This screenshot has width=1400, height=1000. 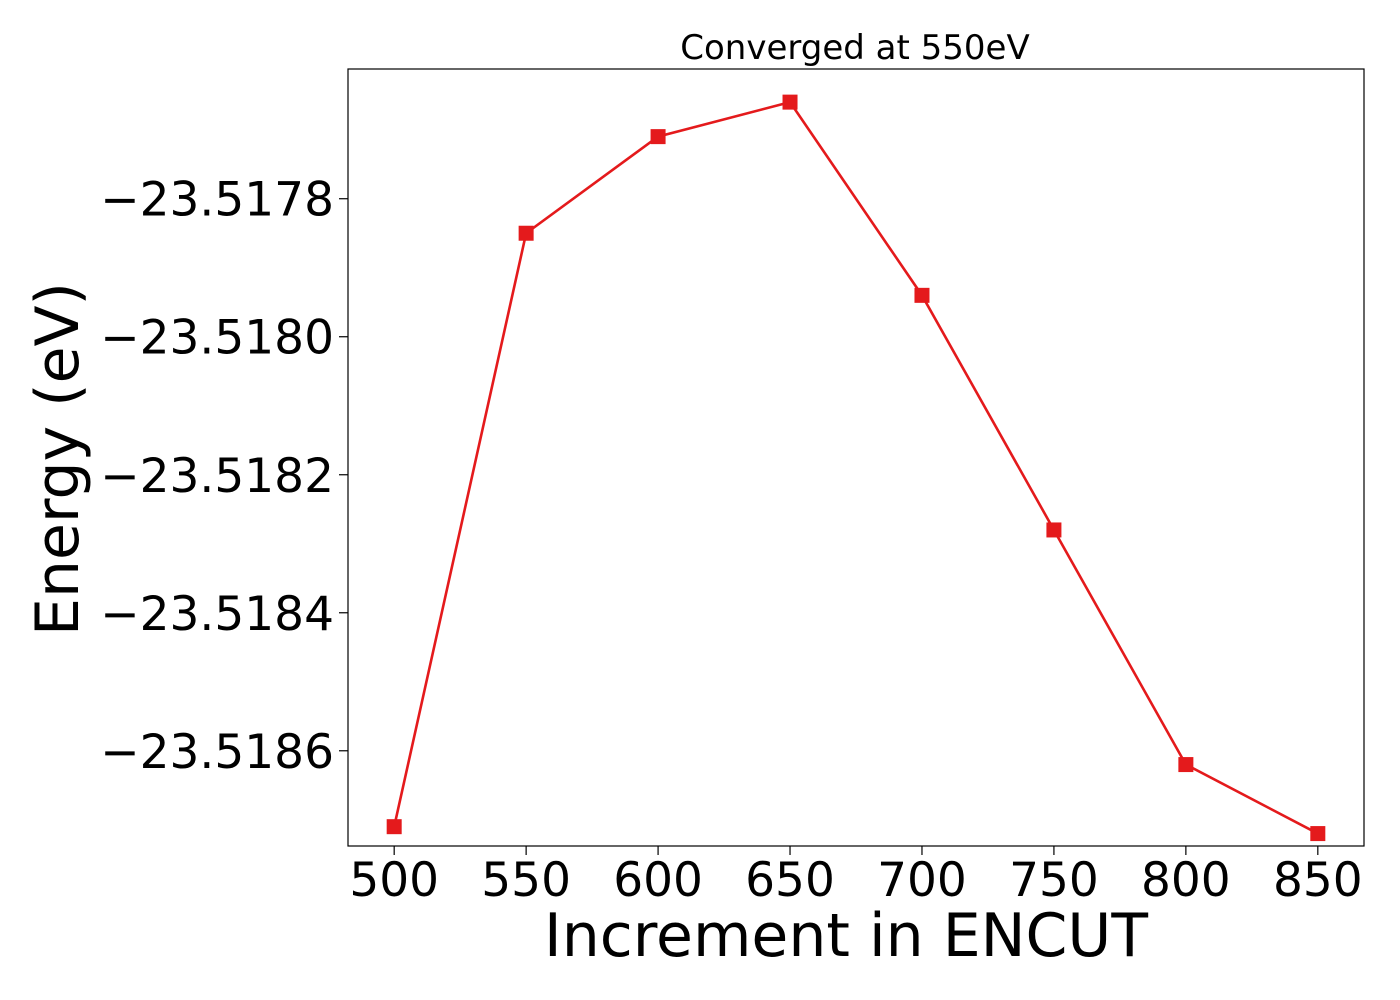 What do you see at coordinates (217, 752) in the screenshot?
I see `y-tick-label: −23.5186` at bounding box center [217, 752].